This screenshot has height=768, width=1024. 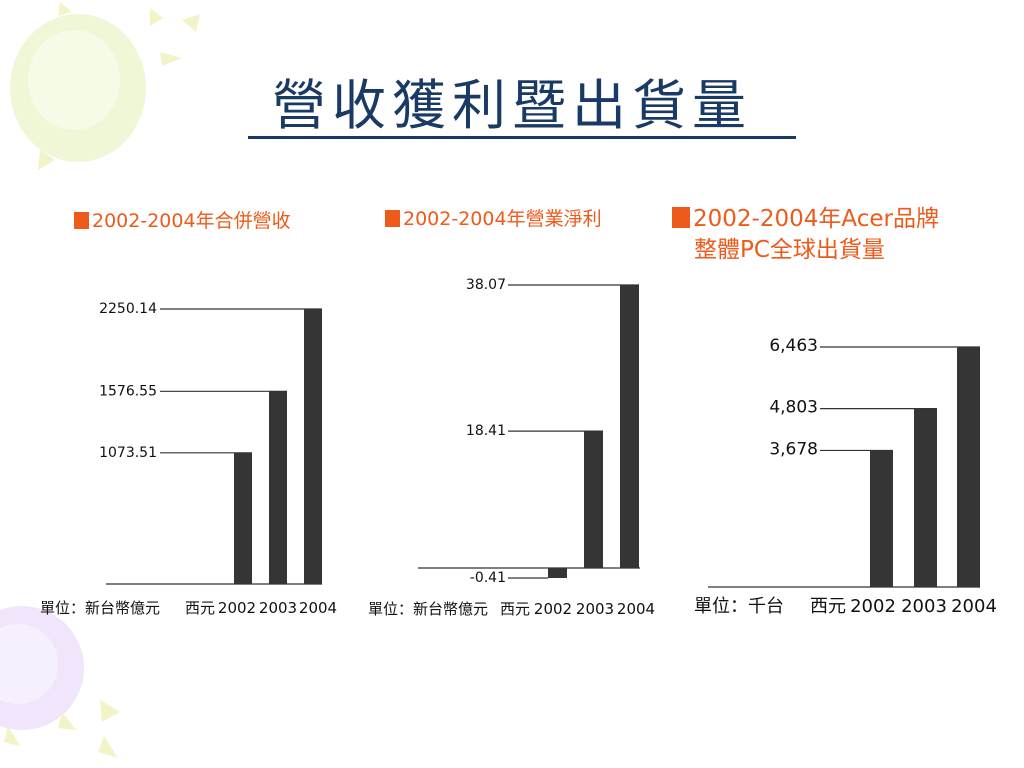 What do you see at coordinates (128, 309) in the screenshot?
I see `value-label-2004: 2250.14` at bounding box center [128, 309].